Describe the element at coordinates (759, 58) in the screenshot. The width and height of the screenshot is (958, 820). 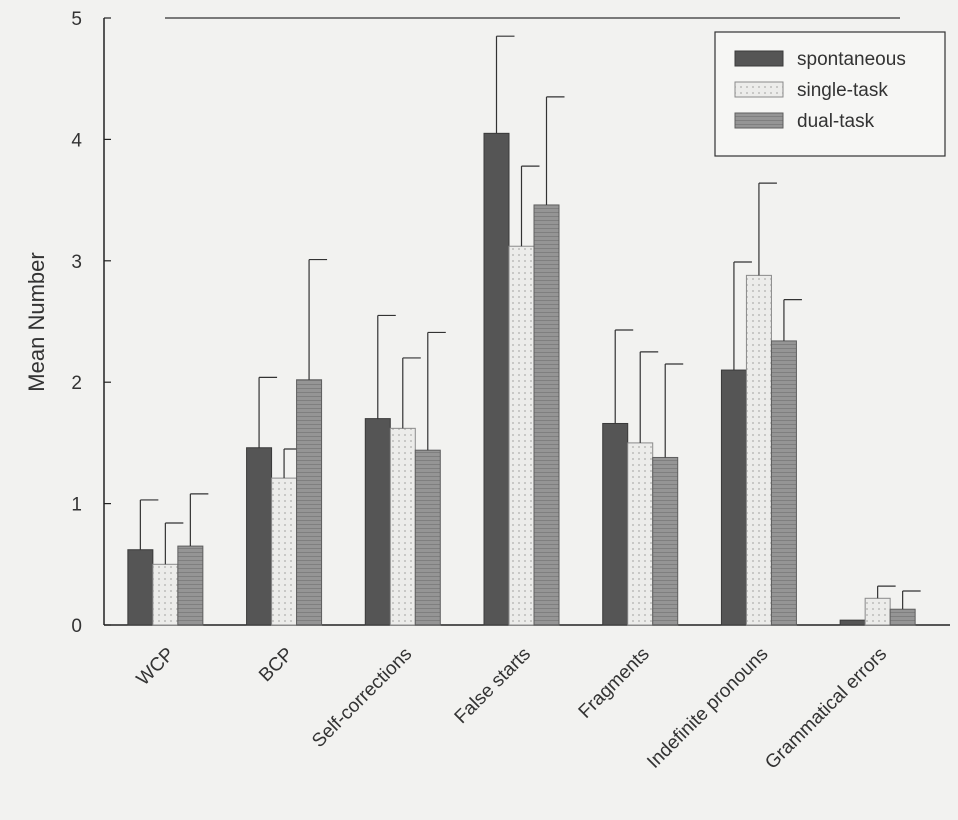
I see `legend-swatch-spontaneous` at that location.